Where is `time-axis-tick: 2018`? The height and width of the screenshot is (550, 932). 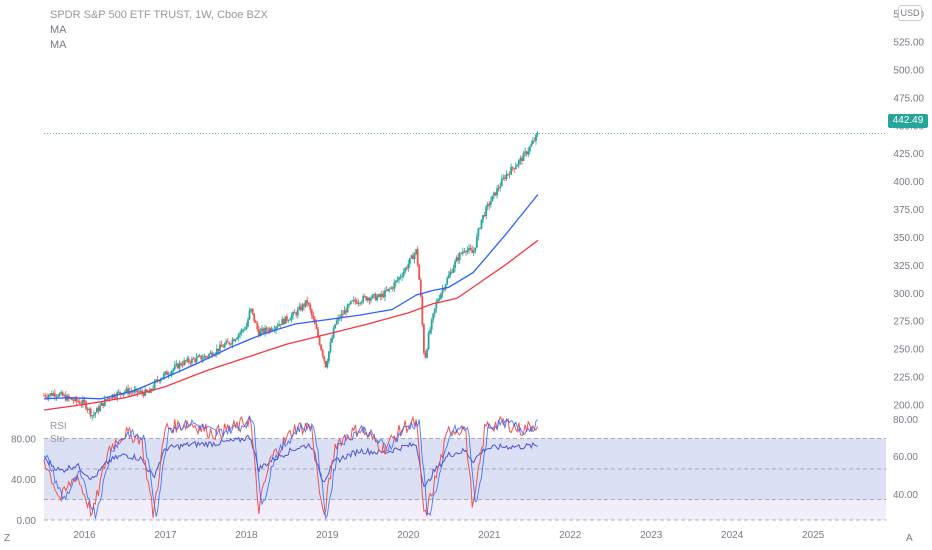
time-axis-tick: 2018 is located at coordinates (246, 535).